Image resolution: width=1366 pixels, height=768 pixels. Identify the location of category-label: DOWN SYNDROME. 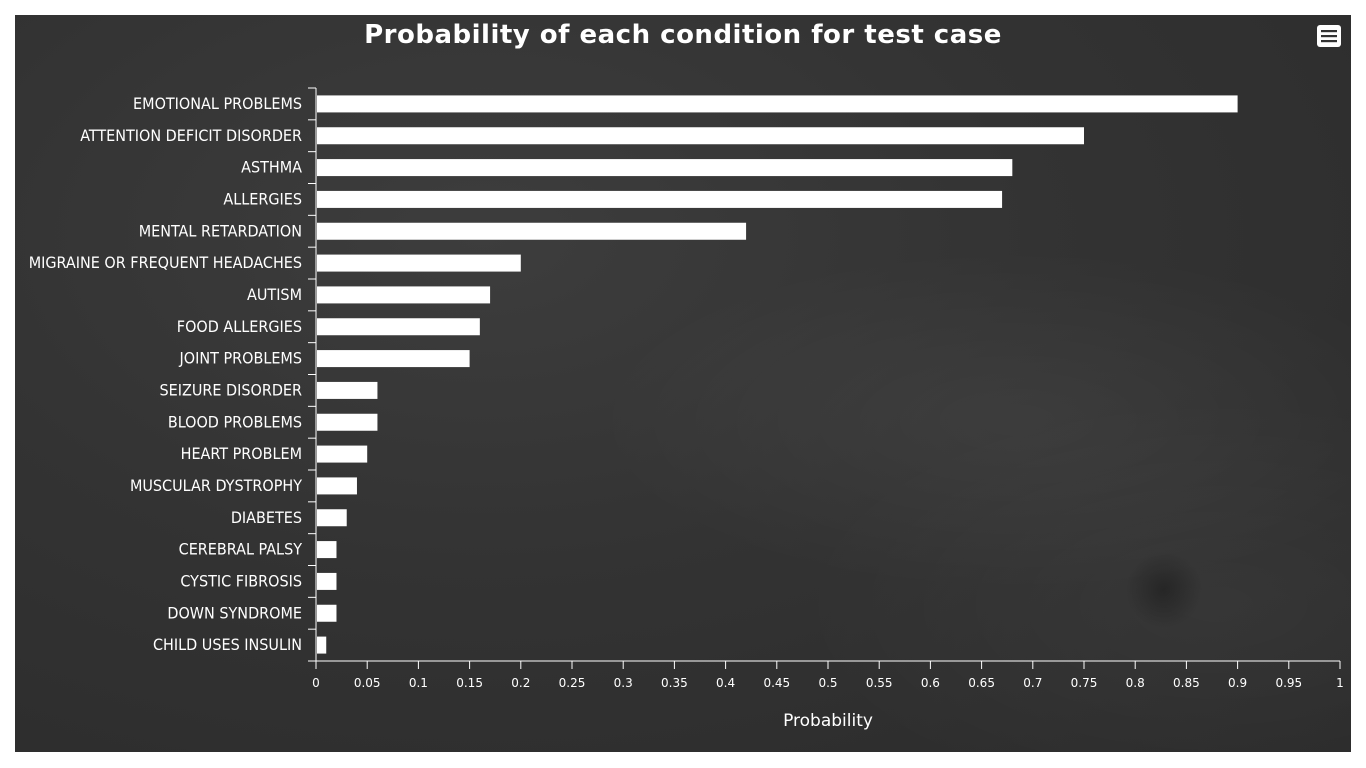
(234, 612).